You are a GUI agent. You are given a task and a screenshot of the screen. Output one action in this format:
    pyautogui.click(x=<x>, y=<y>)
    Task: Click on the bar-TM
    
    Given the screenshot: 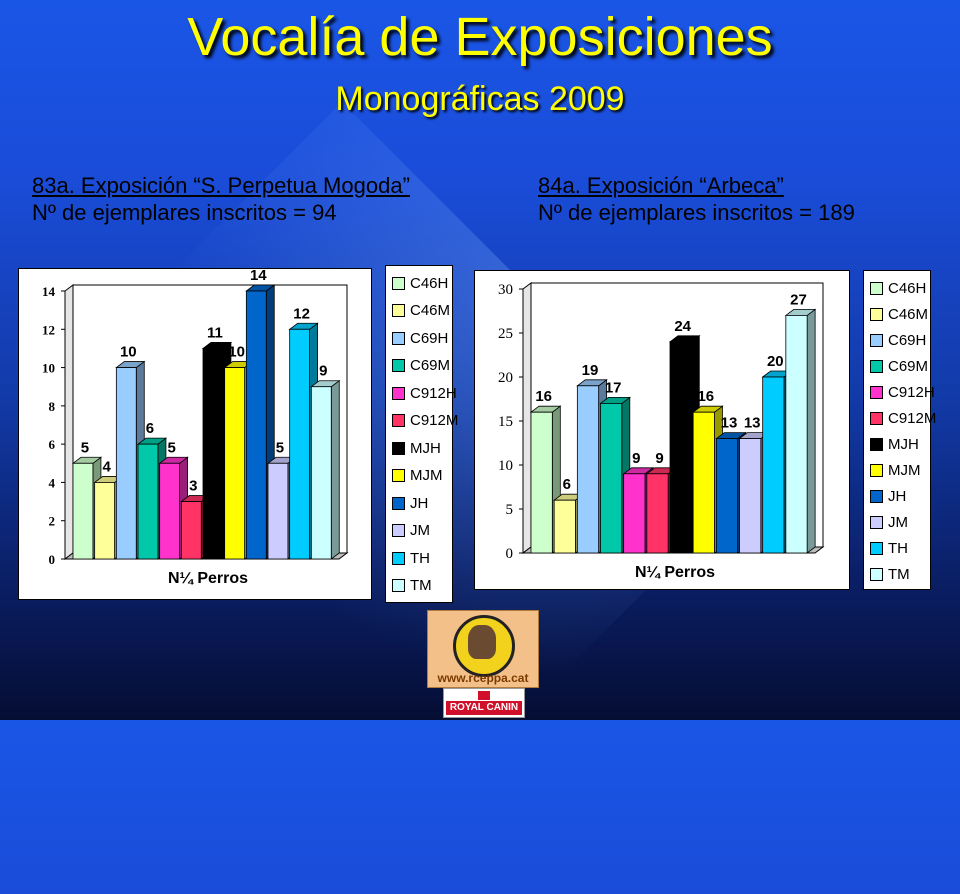 What is the action you would take?
    pyautogui.click(x=325, y=469)
    